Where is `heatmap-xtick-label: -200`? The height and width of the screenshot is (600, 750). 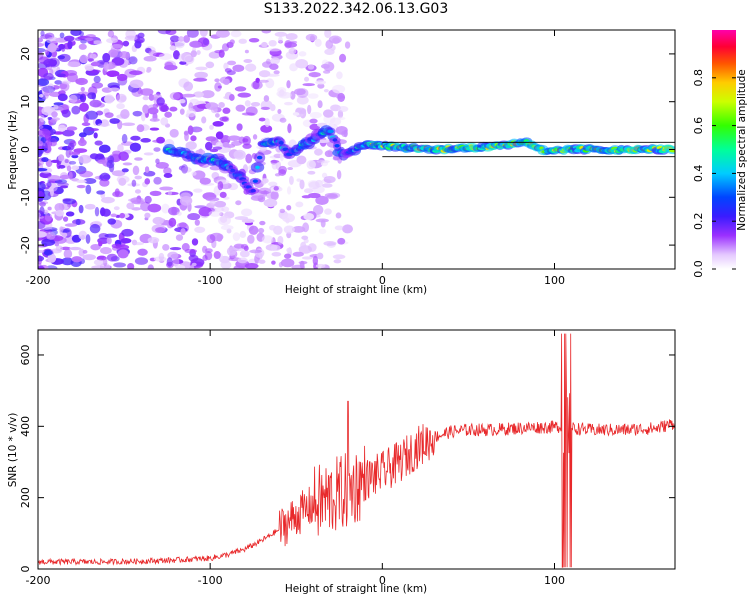
heatmap-xtick-label: -200 is located at coordinates (38, 280).